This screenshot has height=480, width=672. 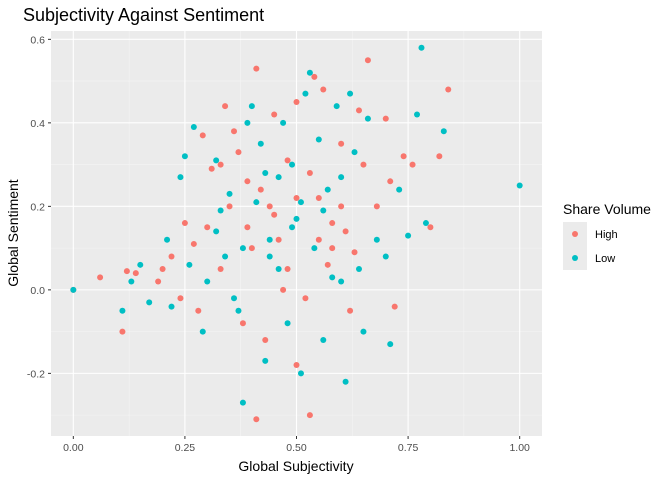 I want to click on legend-marker-high, so click(x=575, y=234).